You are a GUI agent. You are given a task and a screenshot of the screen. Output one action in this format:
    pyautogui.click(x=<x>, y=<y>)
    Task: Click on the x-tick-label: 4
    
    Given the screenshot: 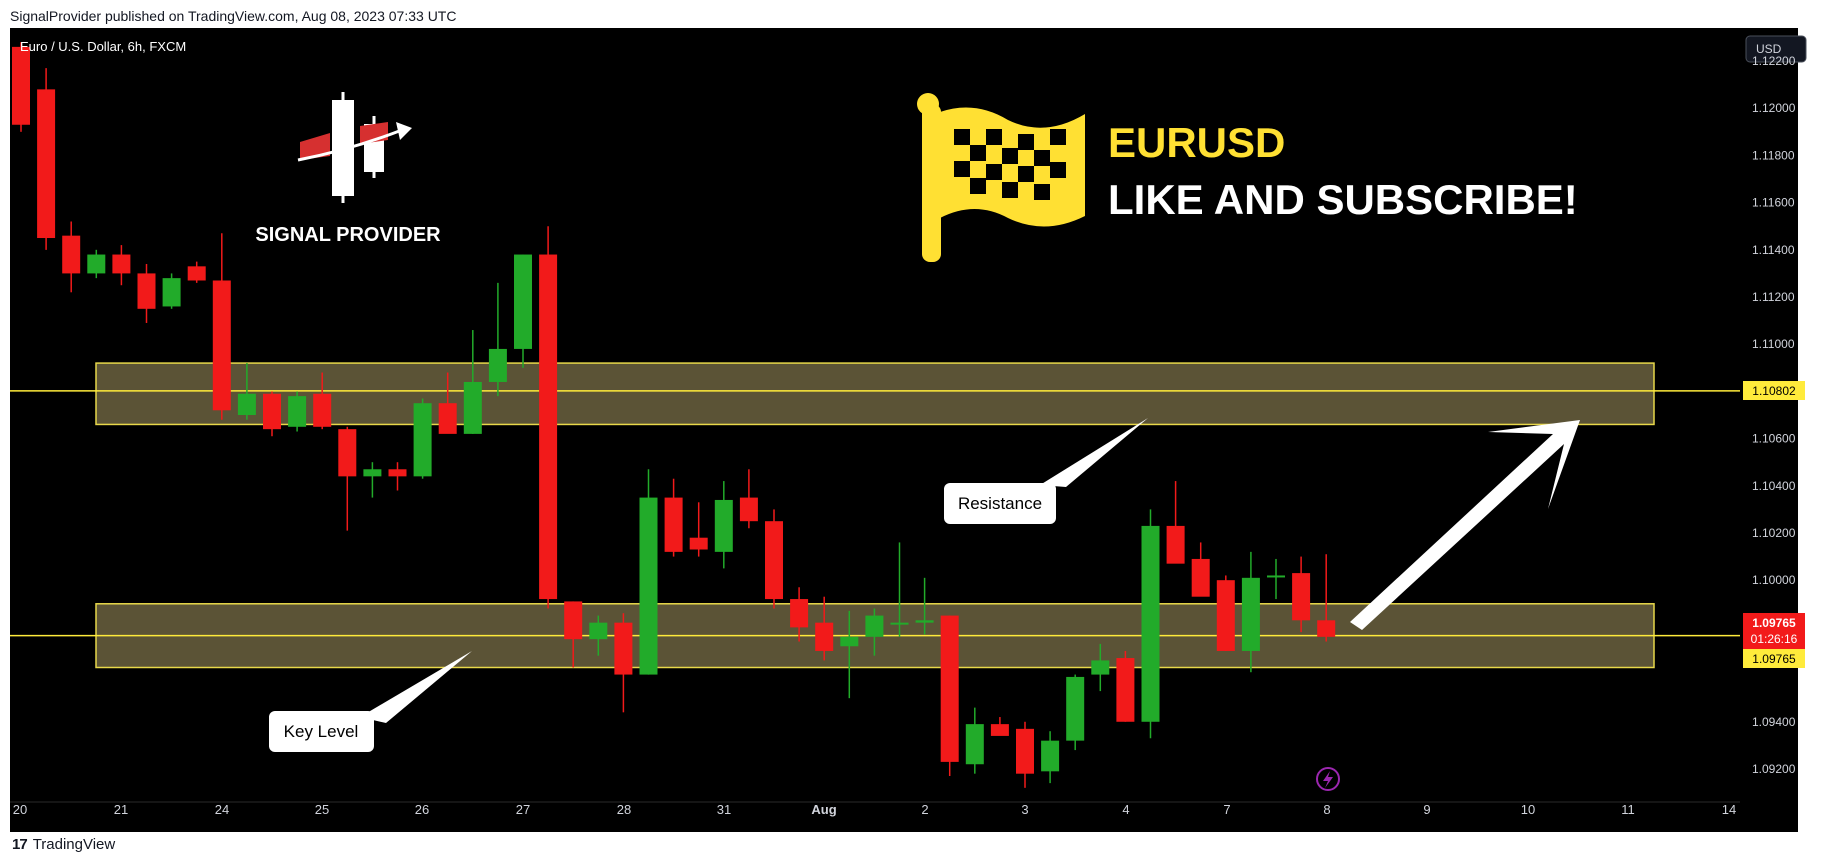 What is the action you would take?
    pyautogui.click(x=1125, y=809)
    